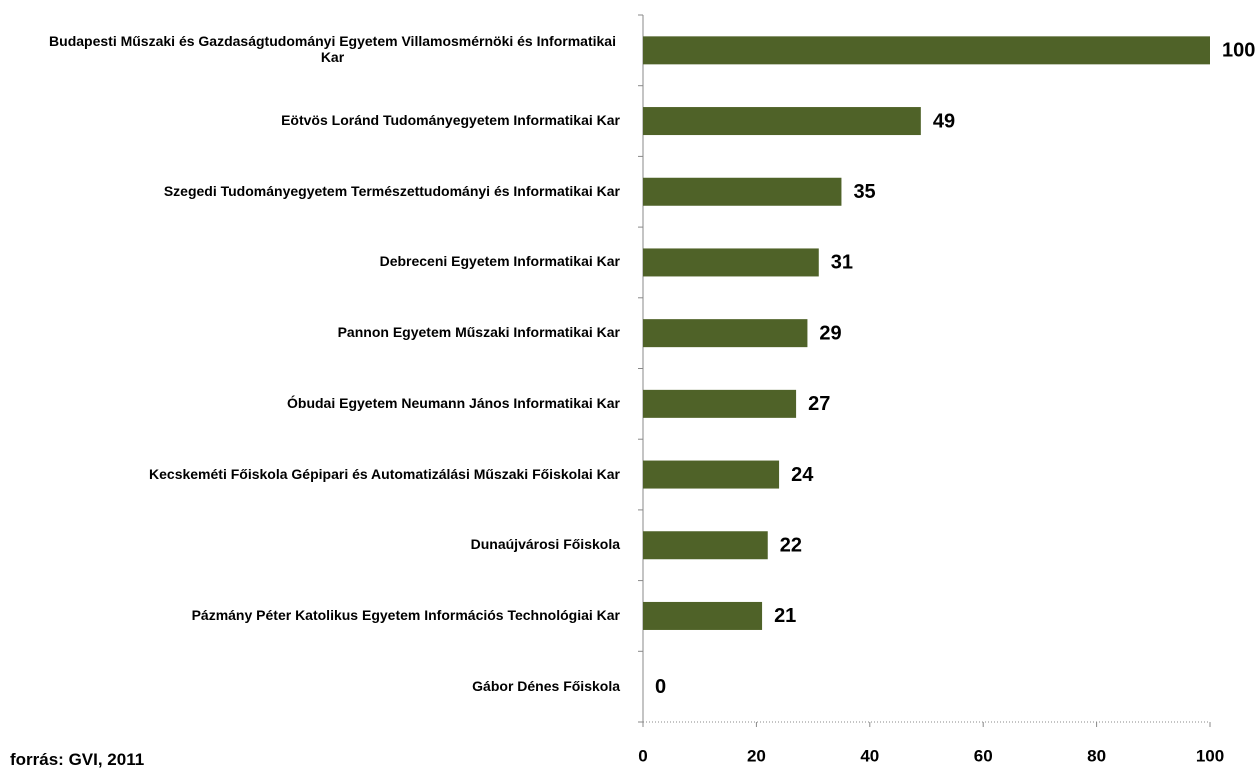 The width and height of the screenshot is (1260, 770). Describe the element at coordinates (869, 755) in the screenshot. I see `x-tick-label: 40` at that location.